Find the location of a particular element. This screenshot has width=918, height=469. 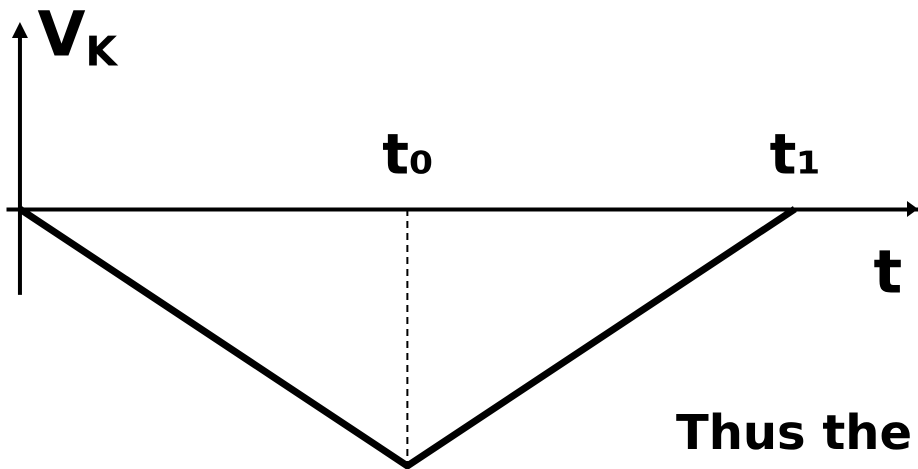

x-axis-title: t is located at coordinates (888, 273).